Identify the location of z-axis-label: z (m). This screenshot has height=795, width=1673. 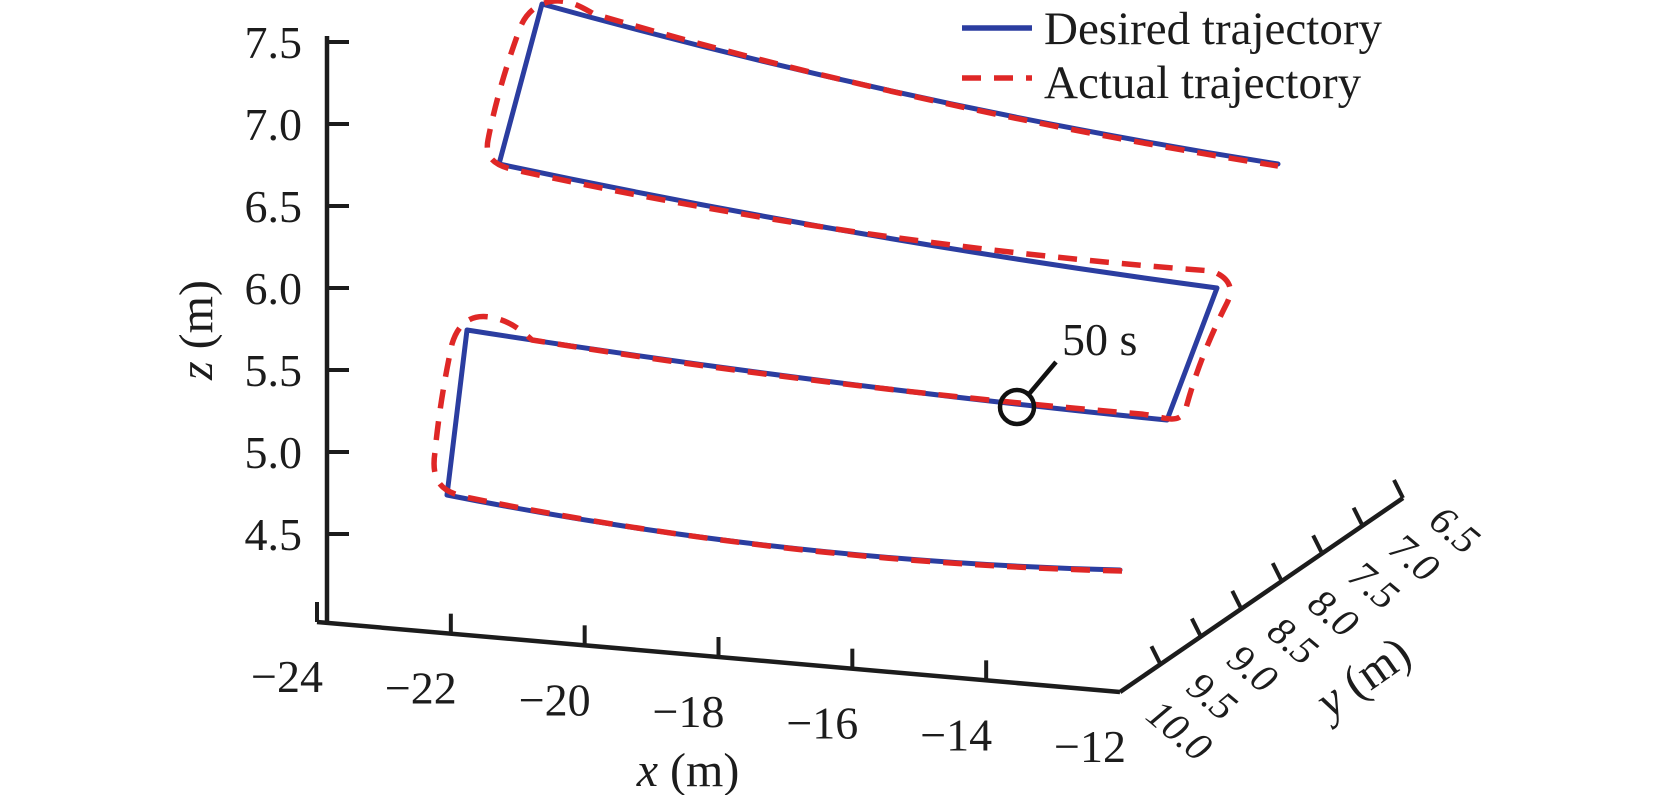
(196, 330).